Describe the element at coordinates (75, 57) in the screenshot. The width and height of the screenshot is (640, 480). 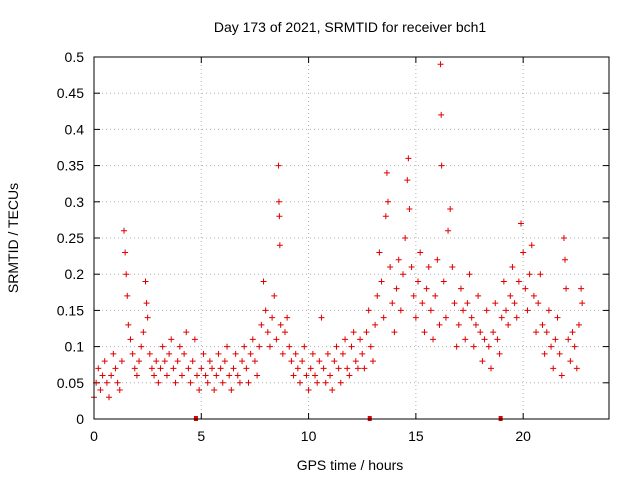
I see `y-tick-label: 0.5` at that location.